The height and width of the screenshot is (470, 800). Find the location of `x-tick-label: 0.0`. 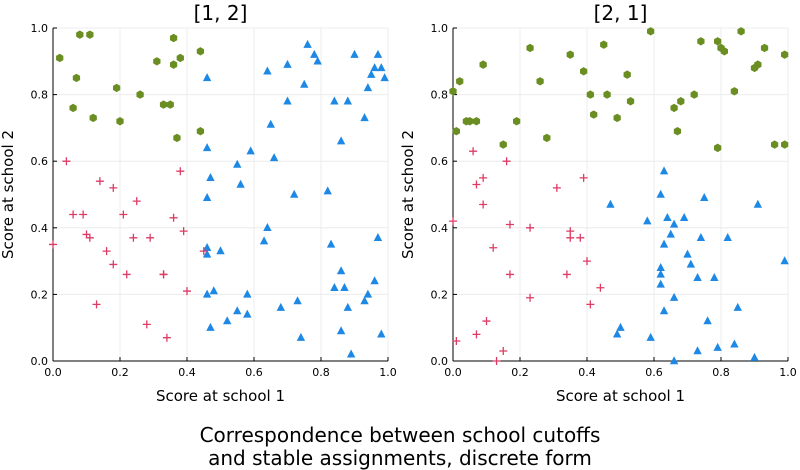

x-tick-label: 0.0 is located at coordinates (453, 372).